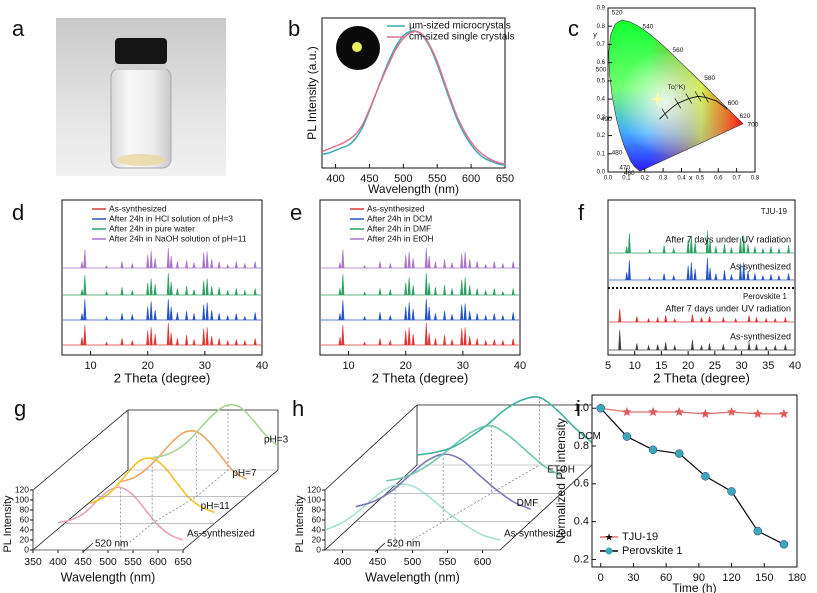  What do you see at coordinates (736, 179) in the screenshot?
I see `x-tick-label: 0.7` at bounding box center [736, 179].